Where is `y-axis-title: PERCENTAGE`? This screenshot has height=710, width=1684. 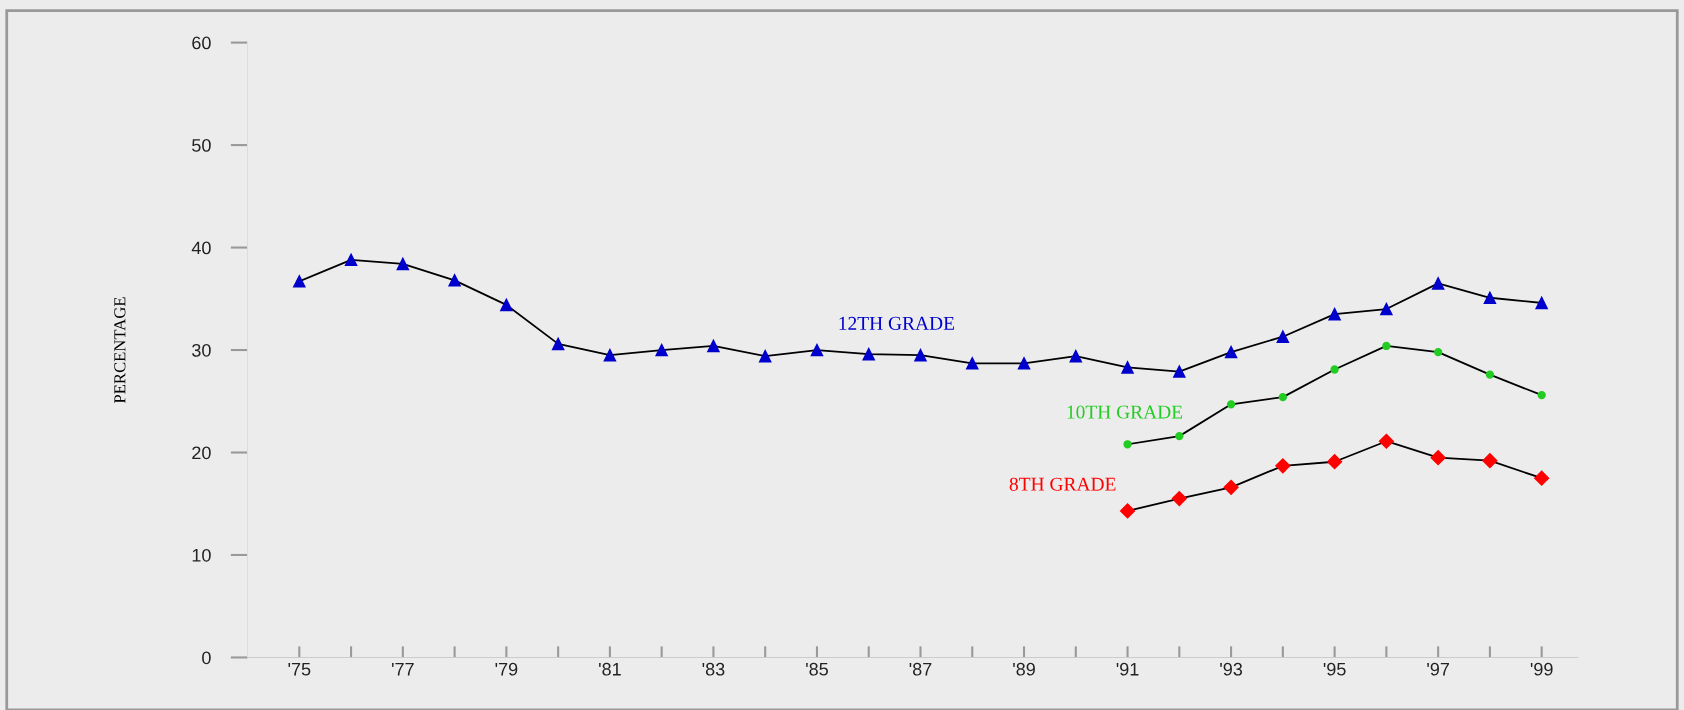
y-axis-title: PERCENTAGE is located at coordinates (120, 350).